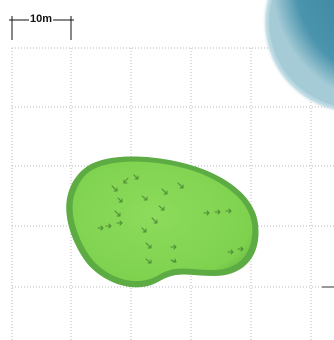  What do you see at coordinates (299, 55) in the screenshot?
I see `water-hazard-icon` at bounding box center [299, 55].